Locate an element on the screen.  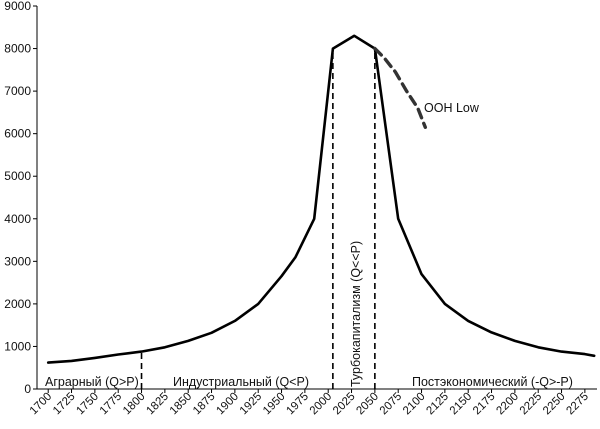
x-tick-label: 1775 is located at coordinates (111, 404).